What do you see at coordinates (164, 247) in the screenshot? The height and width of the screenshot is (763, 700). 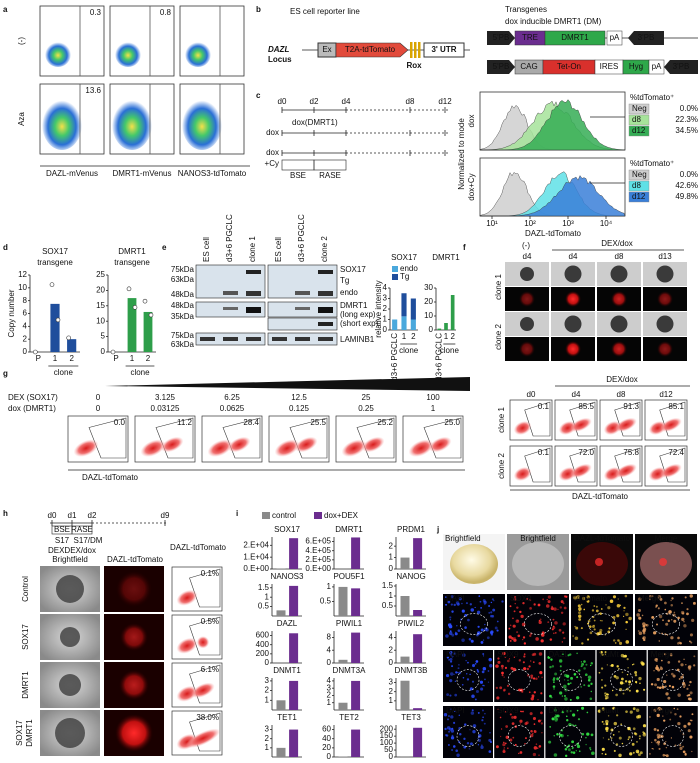 I see `panel-letter: e` at bounding box center [164, 247].